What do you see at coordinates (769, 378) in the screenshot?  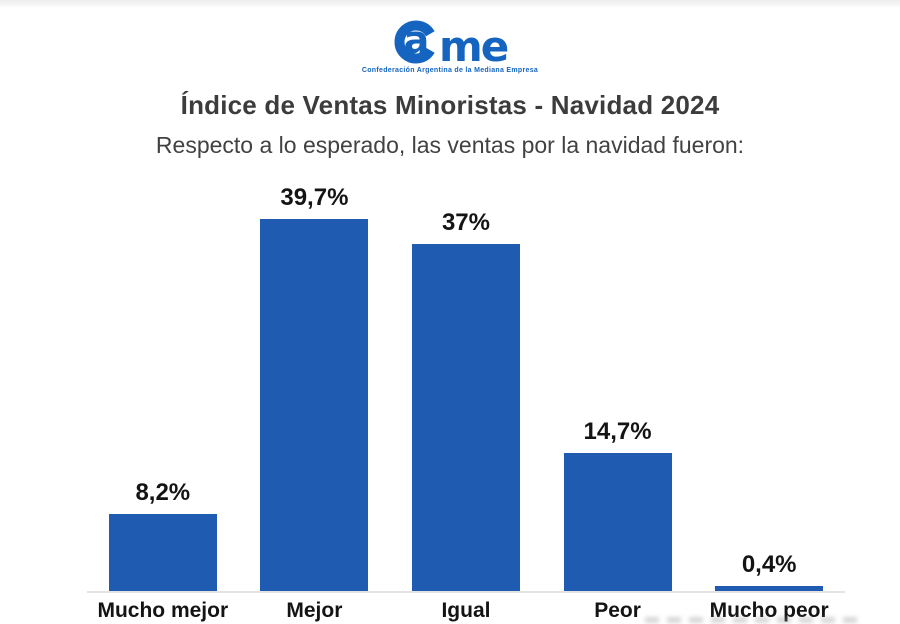 I see `bar-column: 0,4%` at bounding box center [769, 378].